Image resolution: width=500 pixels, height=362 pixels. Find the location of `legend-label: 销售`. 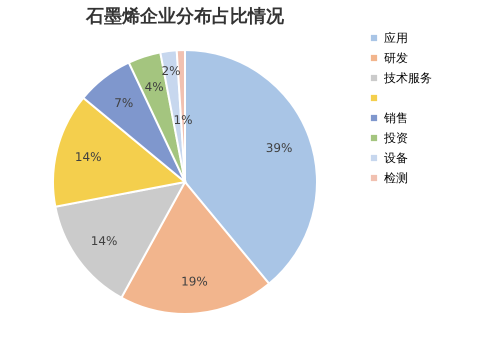

legend-label: 销售 is located at coordinates (395, 118).